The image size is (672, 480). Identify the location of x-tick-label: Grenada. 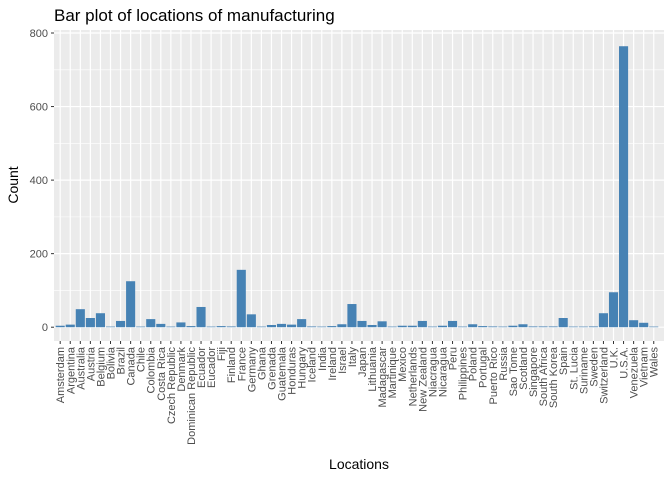
(272, 368).